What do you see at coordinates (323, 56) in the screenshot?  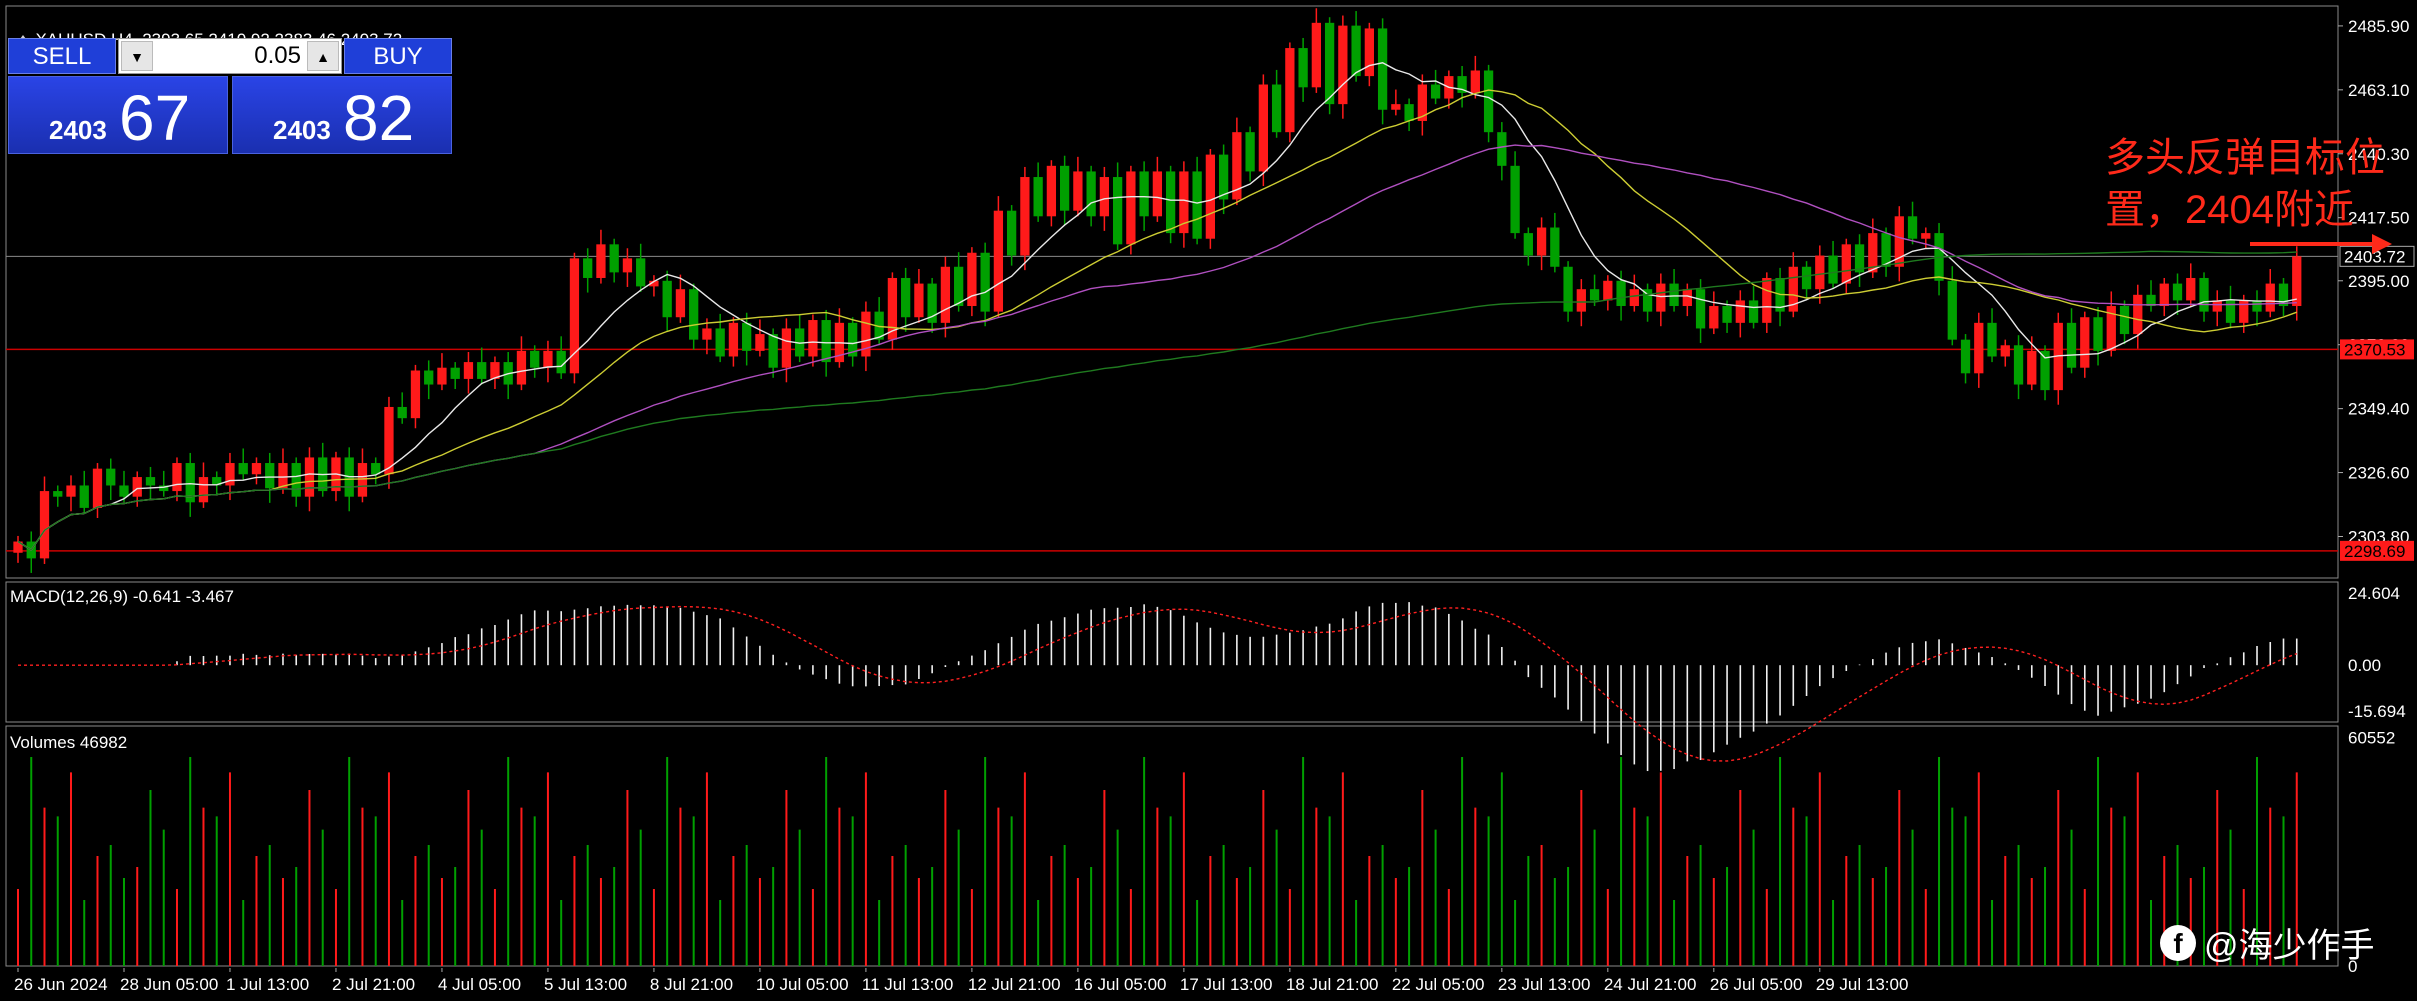 I see `lot-increase-icon: ▲` at bounding box center [323, 56].